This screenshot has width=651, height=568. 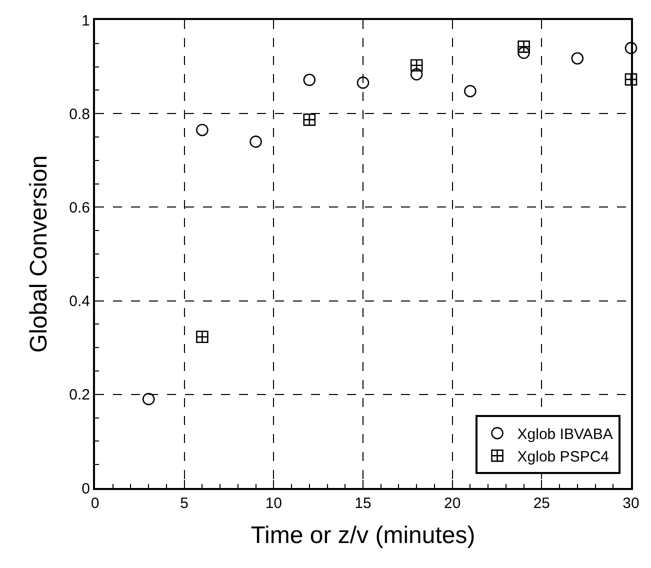 I want to click on x-tick-label: 10, so click(x=273, y=503).